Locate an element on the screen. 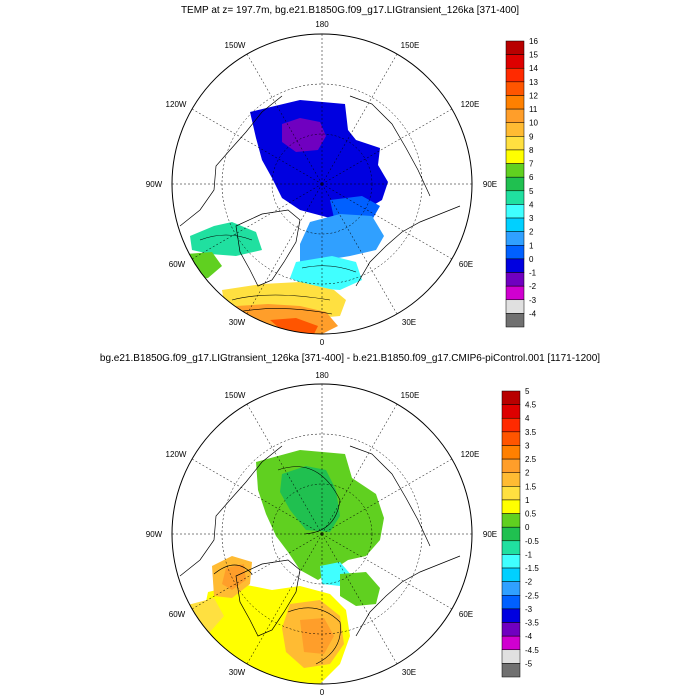 Image resolution: width=700 pixels, height=700 pixels. coastline-north-america is located at coordinates (231, 161).